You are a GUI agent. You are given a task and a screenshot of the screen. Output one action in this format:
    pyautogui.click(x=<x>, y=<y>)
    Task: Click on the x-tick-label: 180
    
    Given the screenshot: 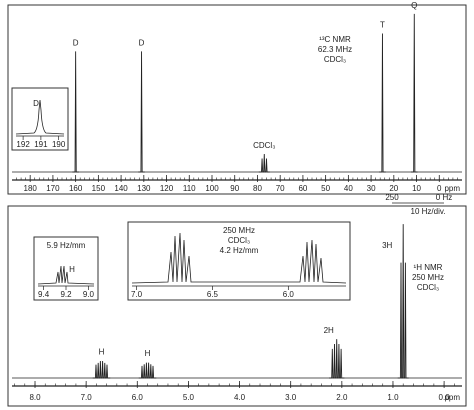 What is the action you would take?
    pyautogui.click(x=31, y=188)
    